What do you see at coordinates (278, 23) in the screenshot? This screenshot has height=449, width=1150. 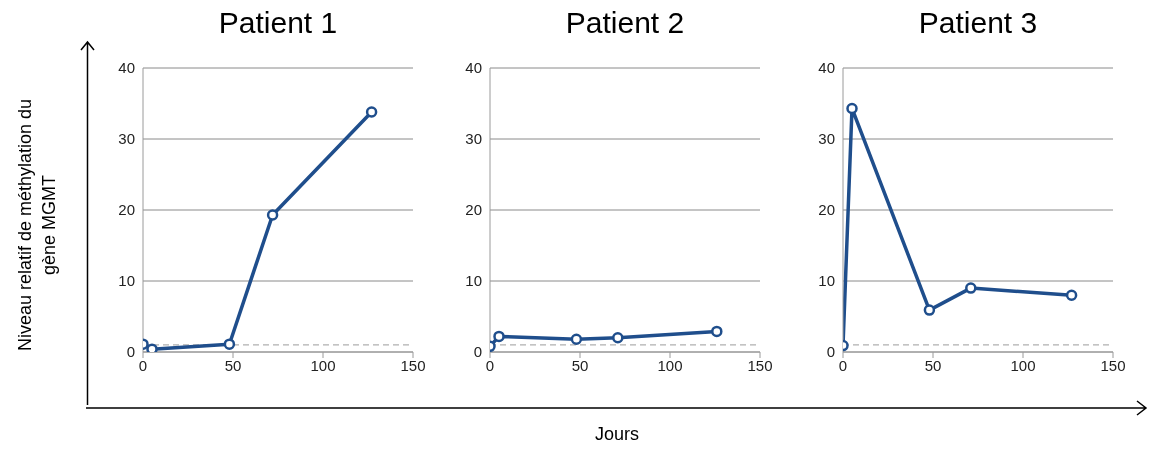 I see `chart-title: Patient 1` at bounding box center [278, 23].